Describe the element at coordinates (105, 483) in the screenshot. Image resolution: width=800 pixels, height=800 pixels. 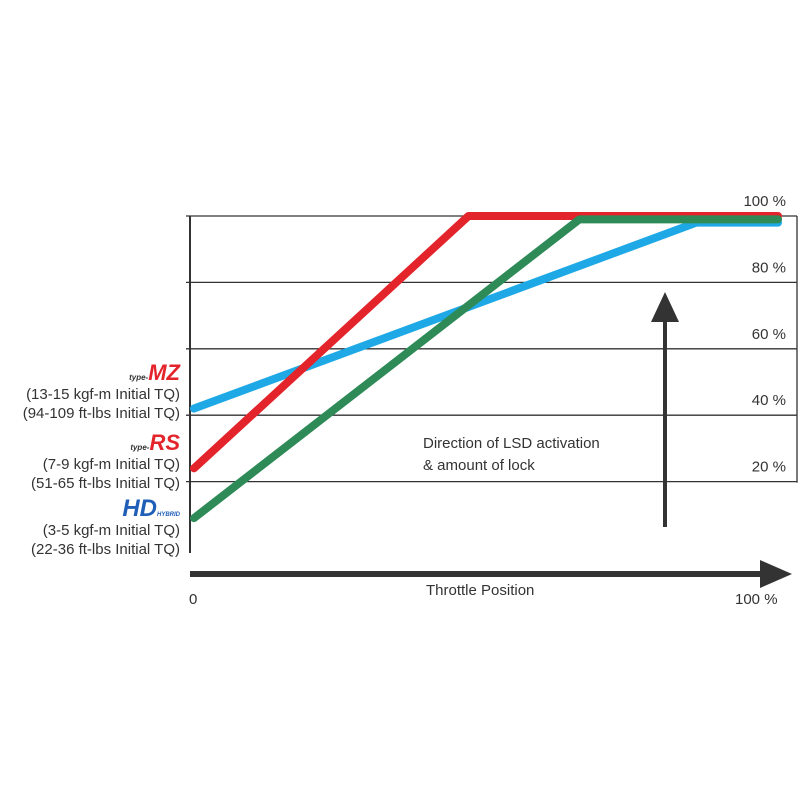
I see `rs-ftlbs-label: (51-65 ft-lbs Initial TQ)` at that location.